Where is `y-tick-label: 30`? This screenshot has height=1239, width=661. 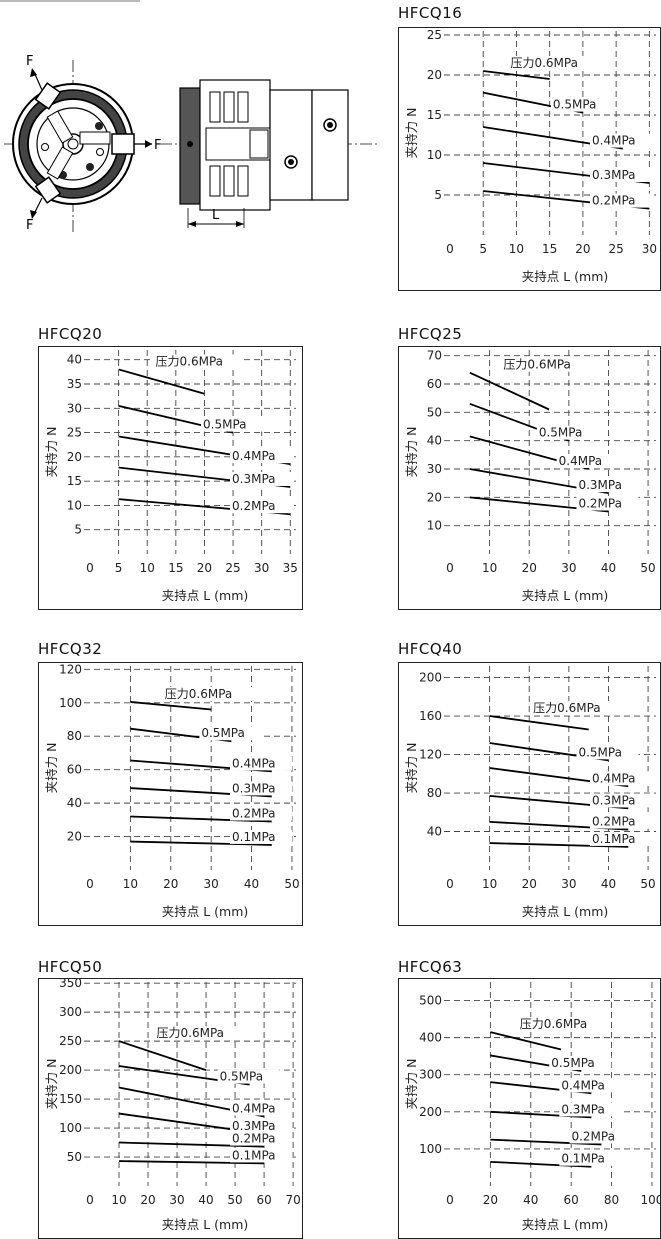 y-tick-label: 30 is located at coordinates (74, 408).